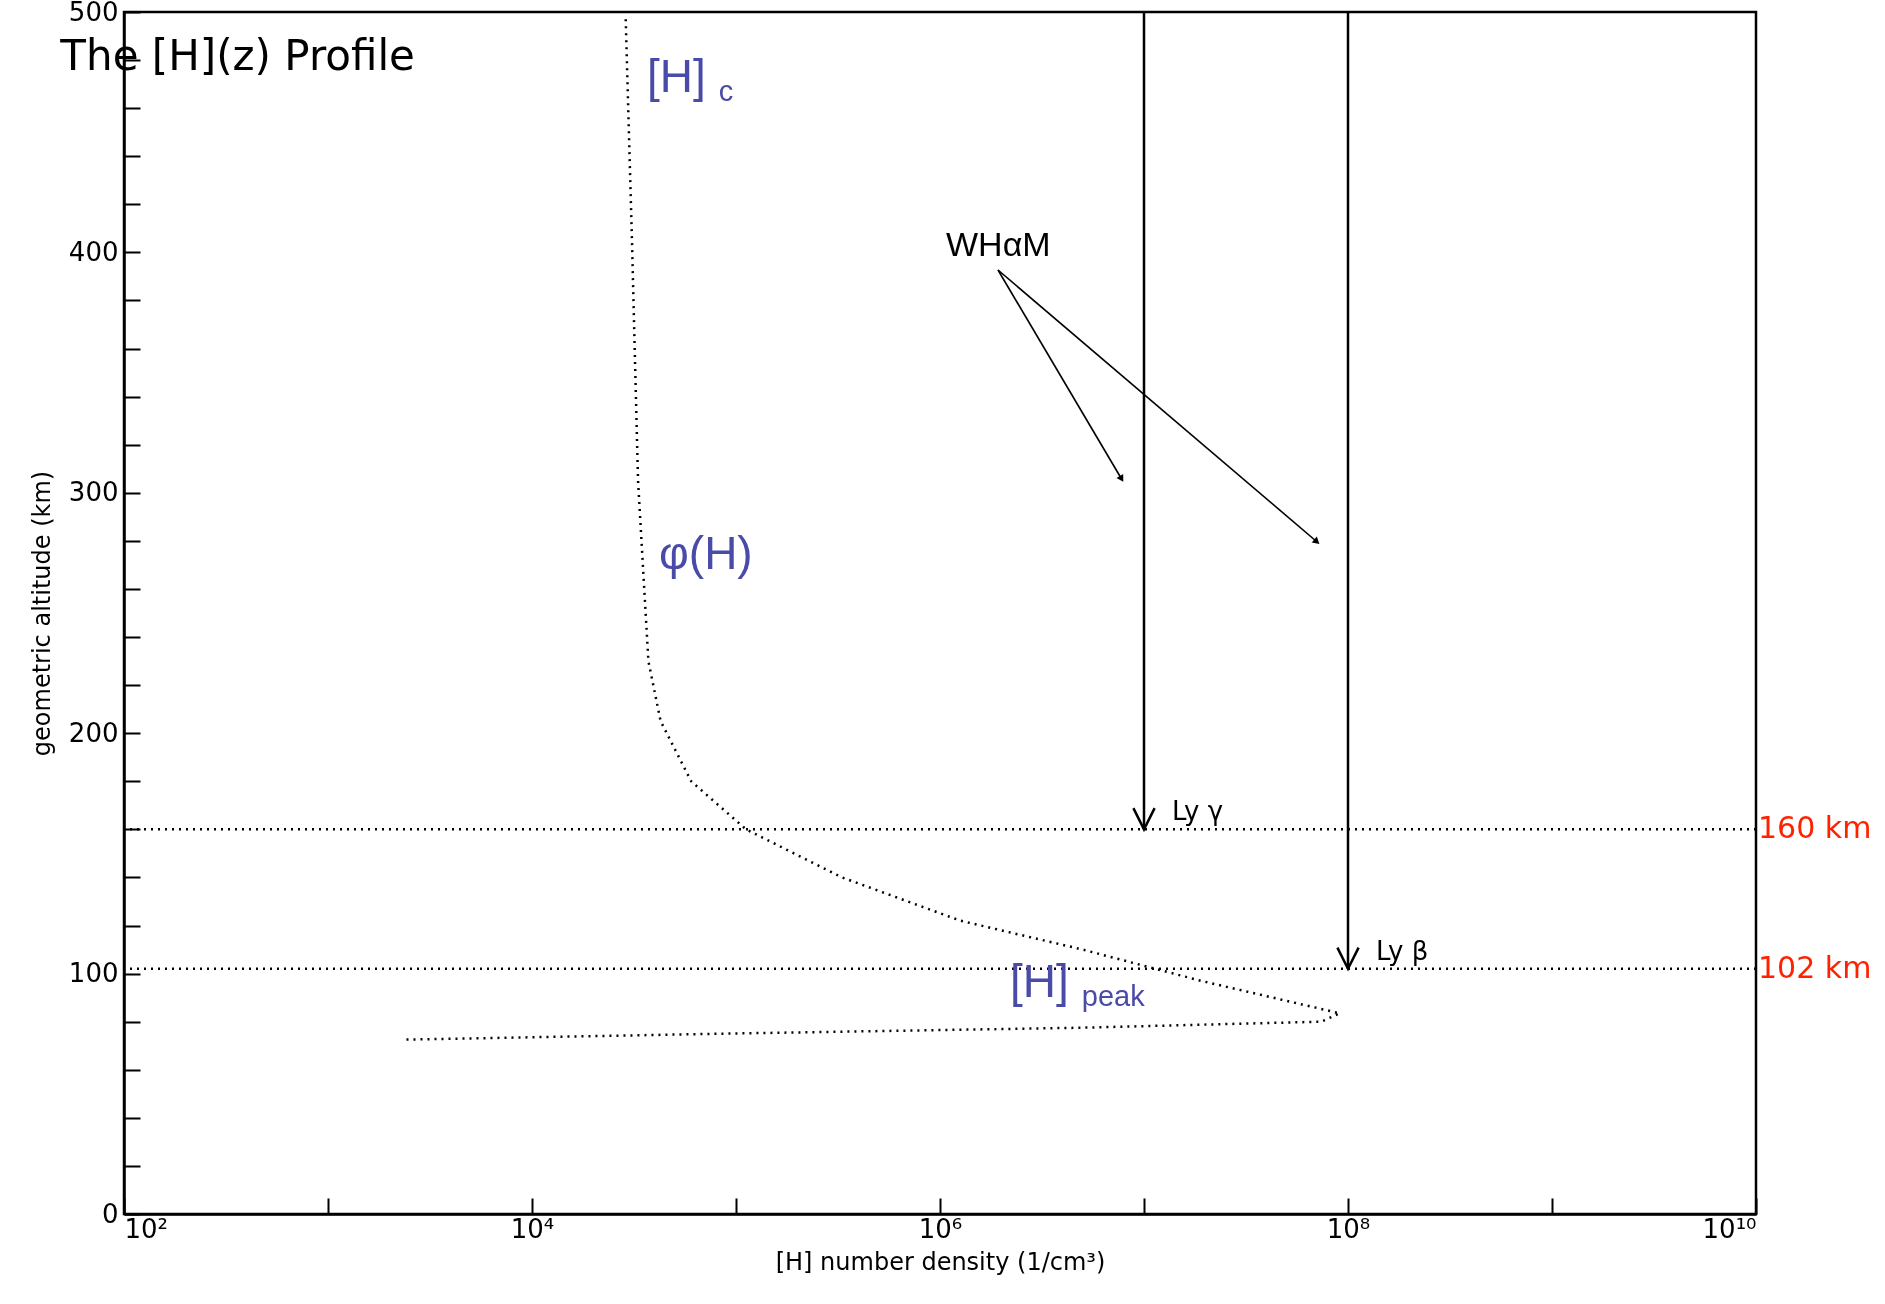 Image resolution: width=1885 pixels, height=1304 pixels. I want to click on annotation: [H]c, so click(690, 78).